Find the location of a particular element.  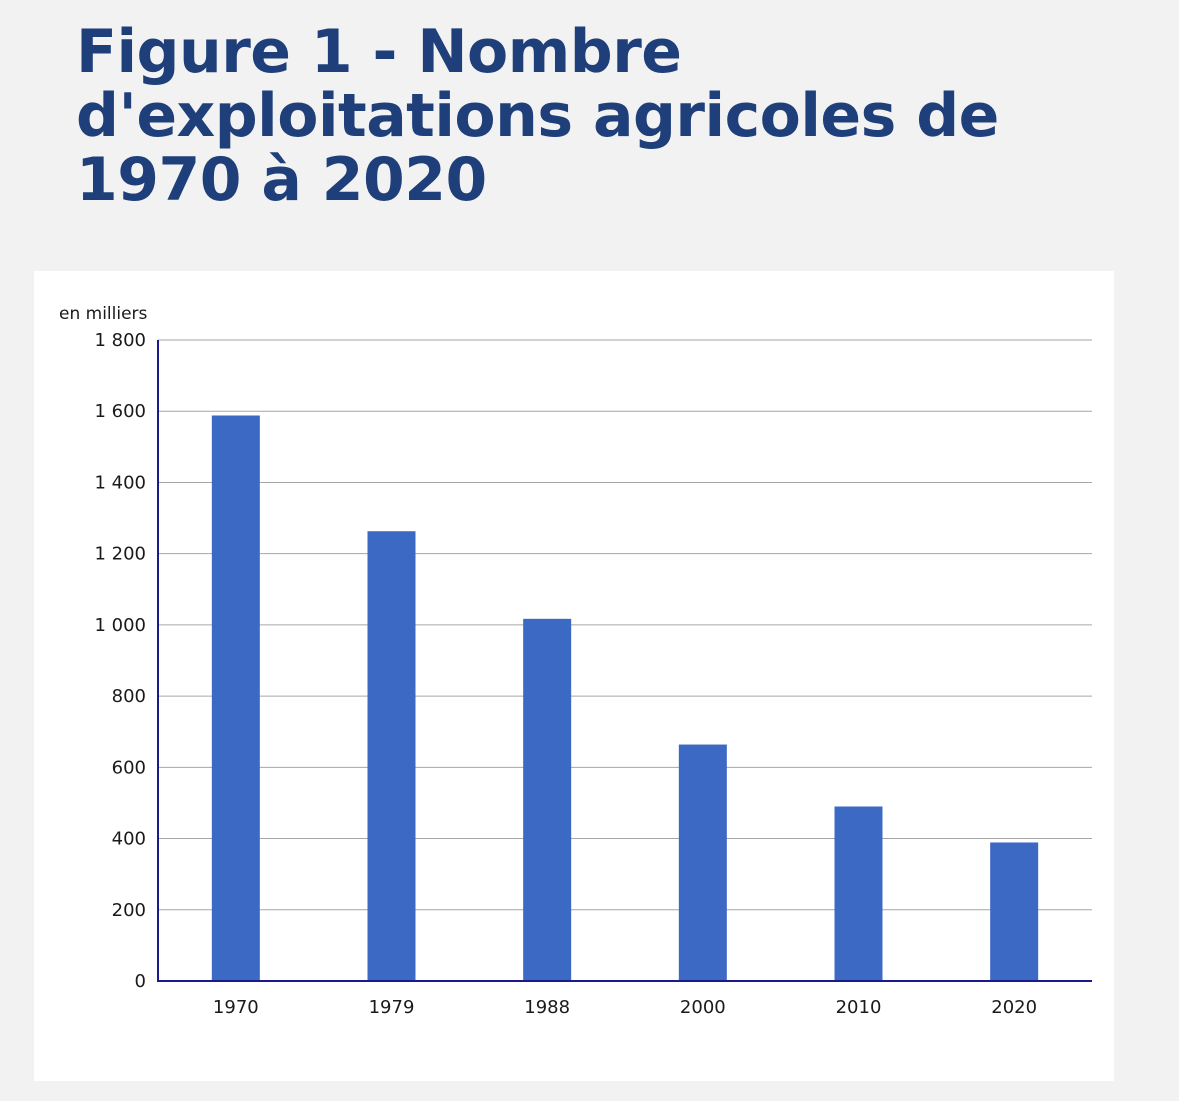

y-tick-label: 1 800 is located at coordinates (120, 340).